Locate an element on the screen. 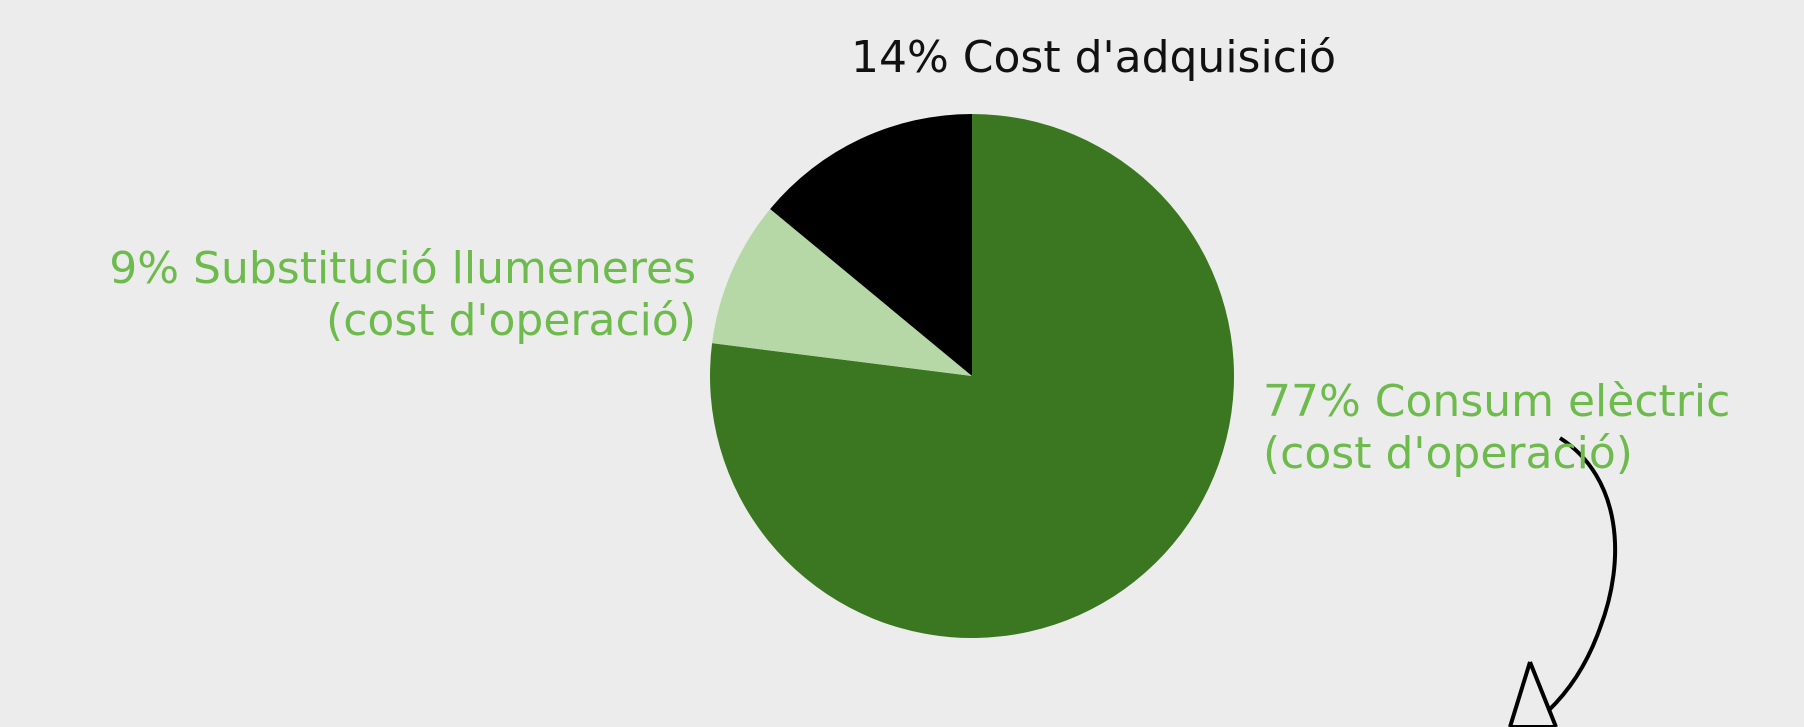  slice-label-acquisition-text: 14% Cost d'adquisició is located at coordinates (1094, 57).